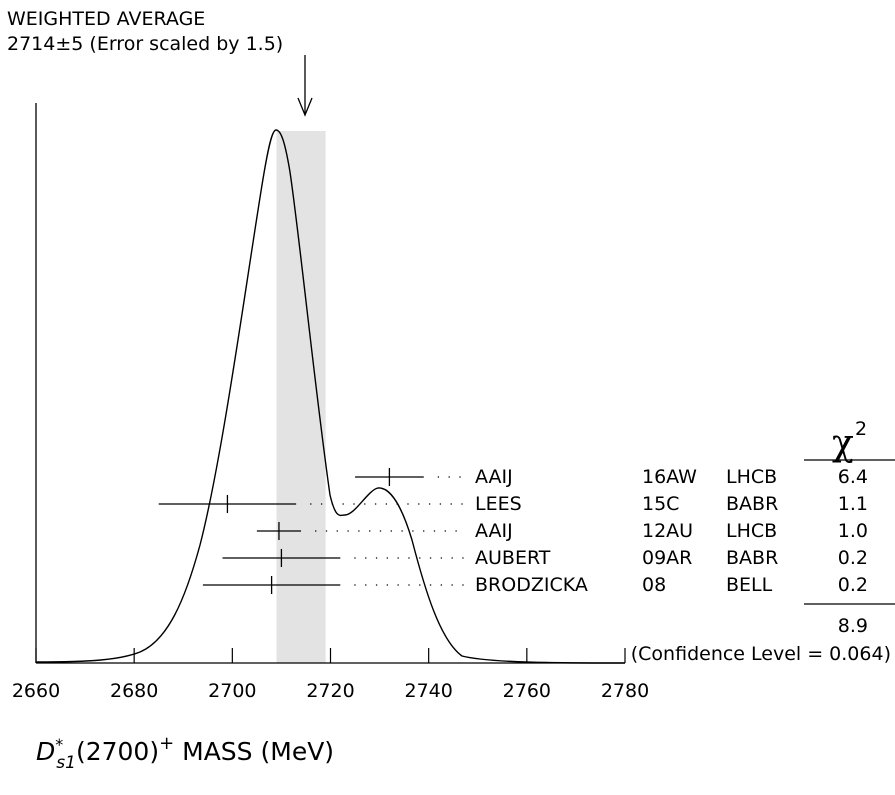 Image resolution: width=895 pixels, height=795 pixels. I want to click on measurement-chi2: 1.0, so click(853, 531).